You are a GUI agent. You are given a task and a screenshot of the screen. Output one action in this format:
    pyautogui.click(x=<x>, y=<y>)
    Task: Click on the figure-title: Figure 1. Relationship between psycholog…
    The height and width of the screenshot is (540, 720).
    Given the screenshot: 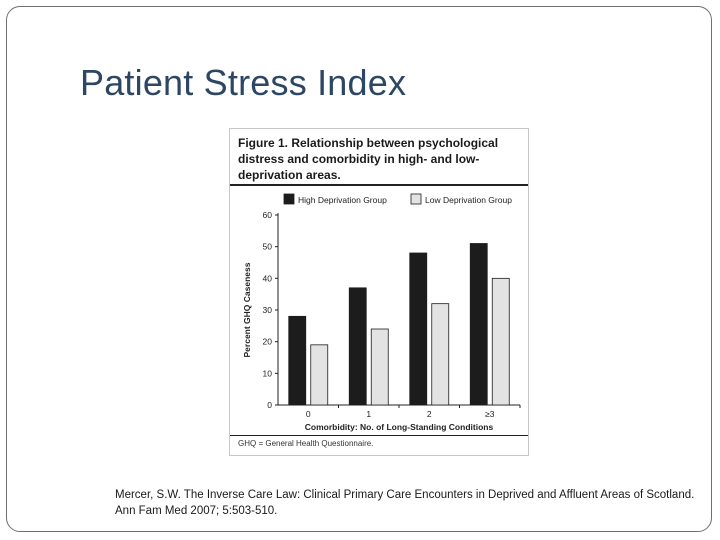 What is the action you would take?
    pyautogui.click(x=368, y=159)
    